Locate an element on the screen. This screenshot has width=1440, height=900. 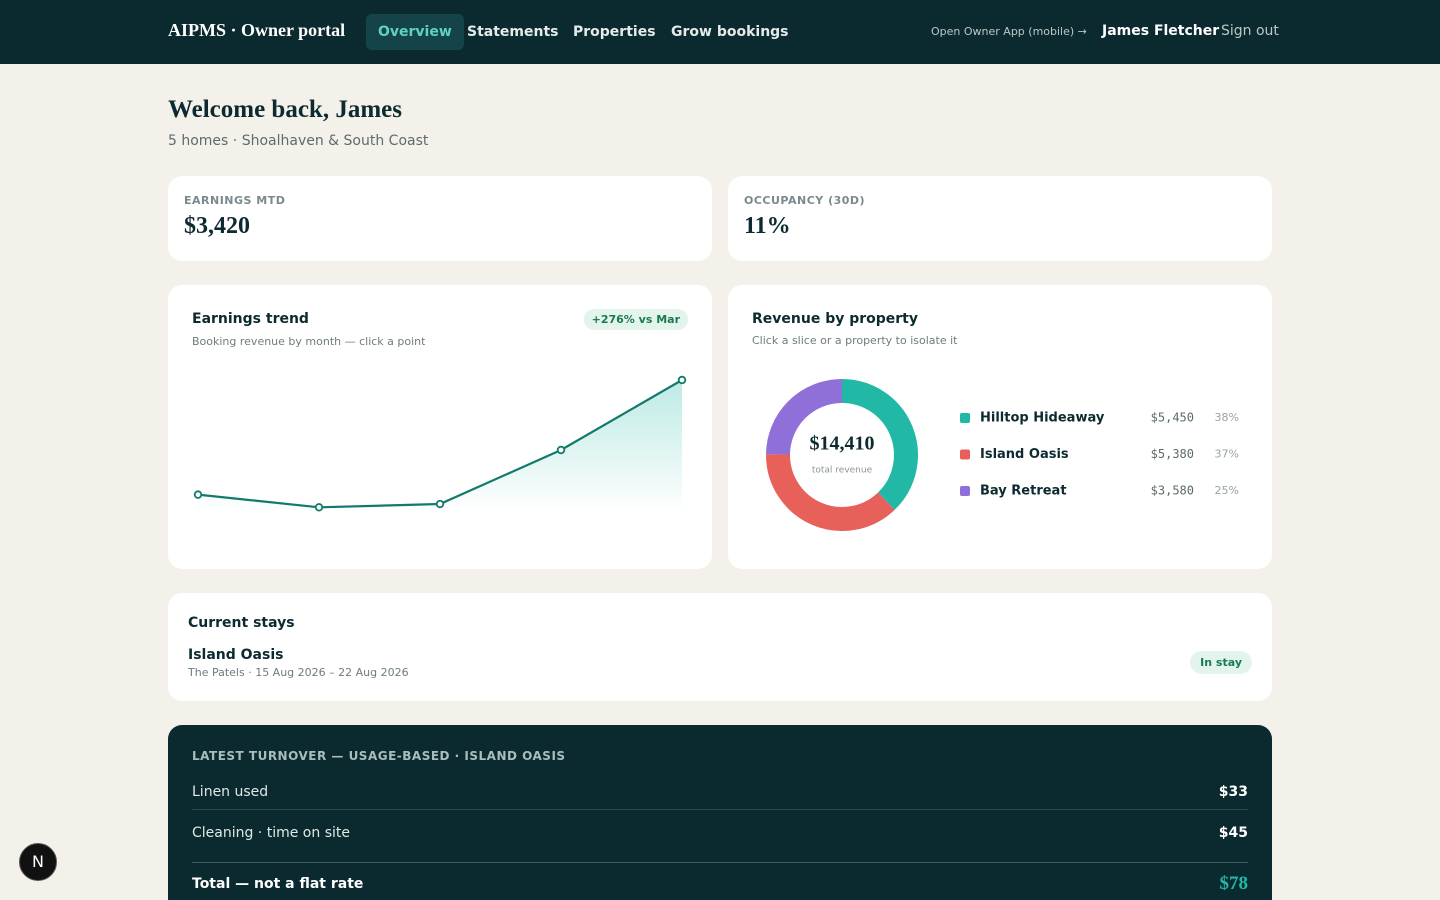
line-label: Cleaning · time on site is located at coordinates (271, 833).